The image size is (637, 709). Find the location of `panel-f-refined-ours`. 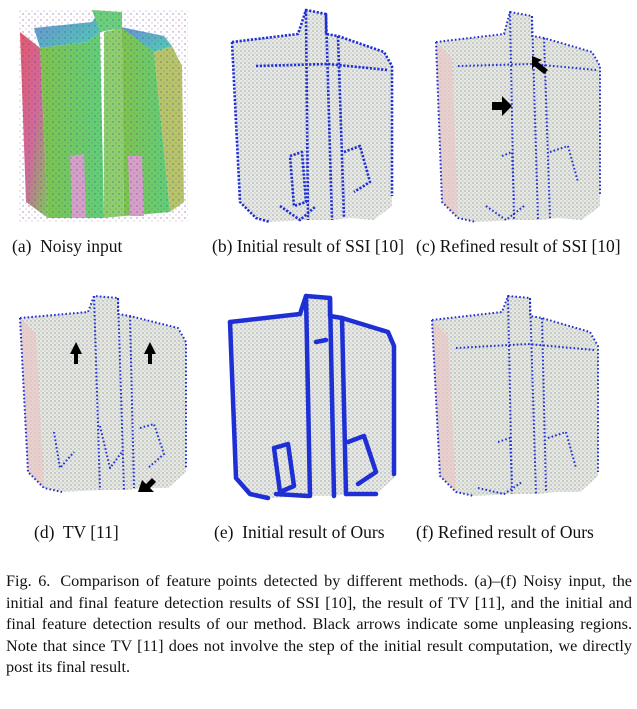

panel-f-refined-ours is located at coordinates (526, 407).